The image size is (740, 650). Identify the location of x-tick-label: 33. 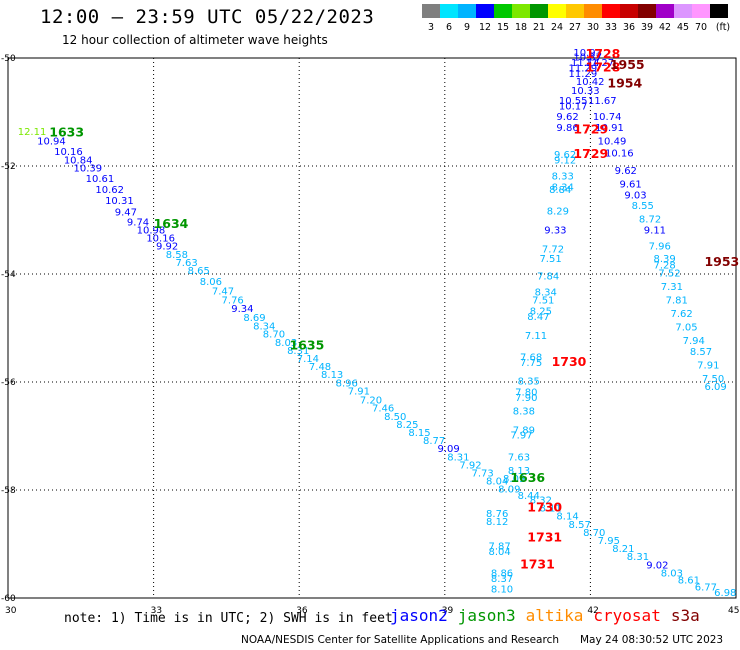
(156, 611).